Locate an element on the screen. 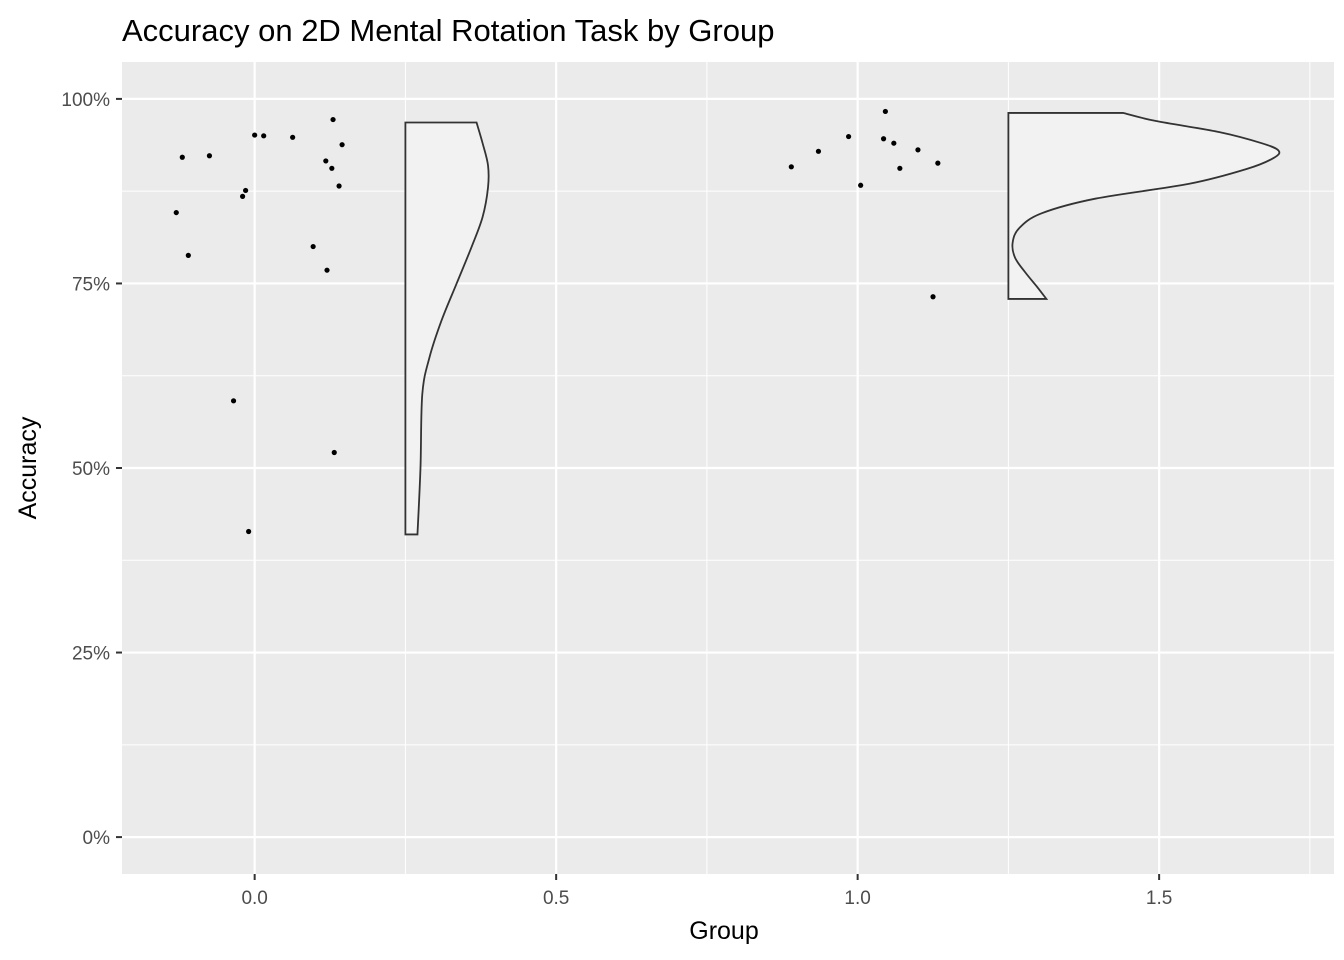  y-tick-label: 100% is located at coordinates (85, 100).